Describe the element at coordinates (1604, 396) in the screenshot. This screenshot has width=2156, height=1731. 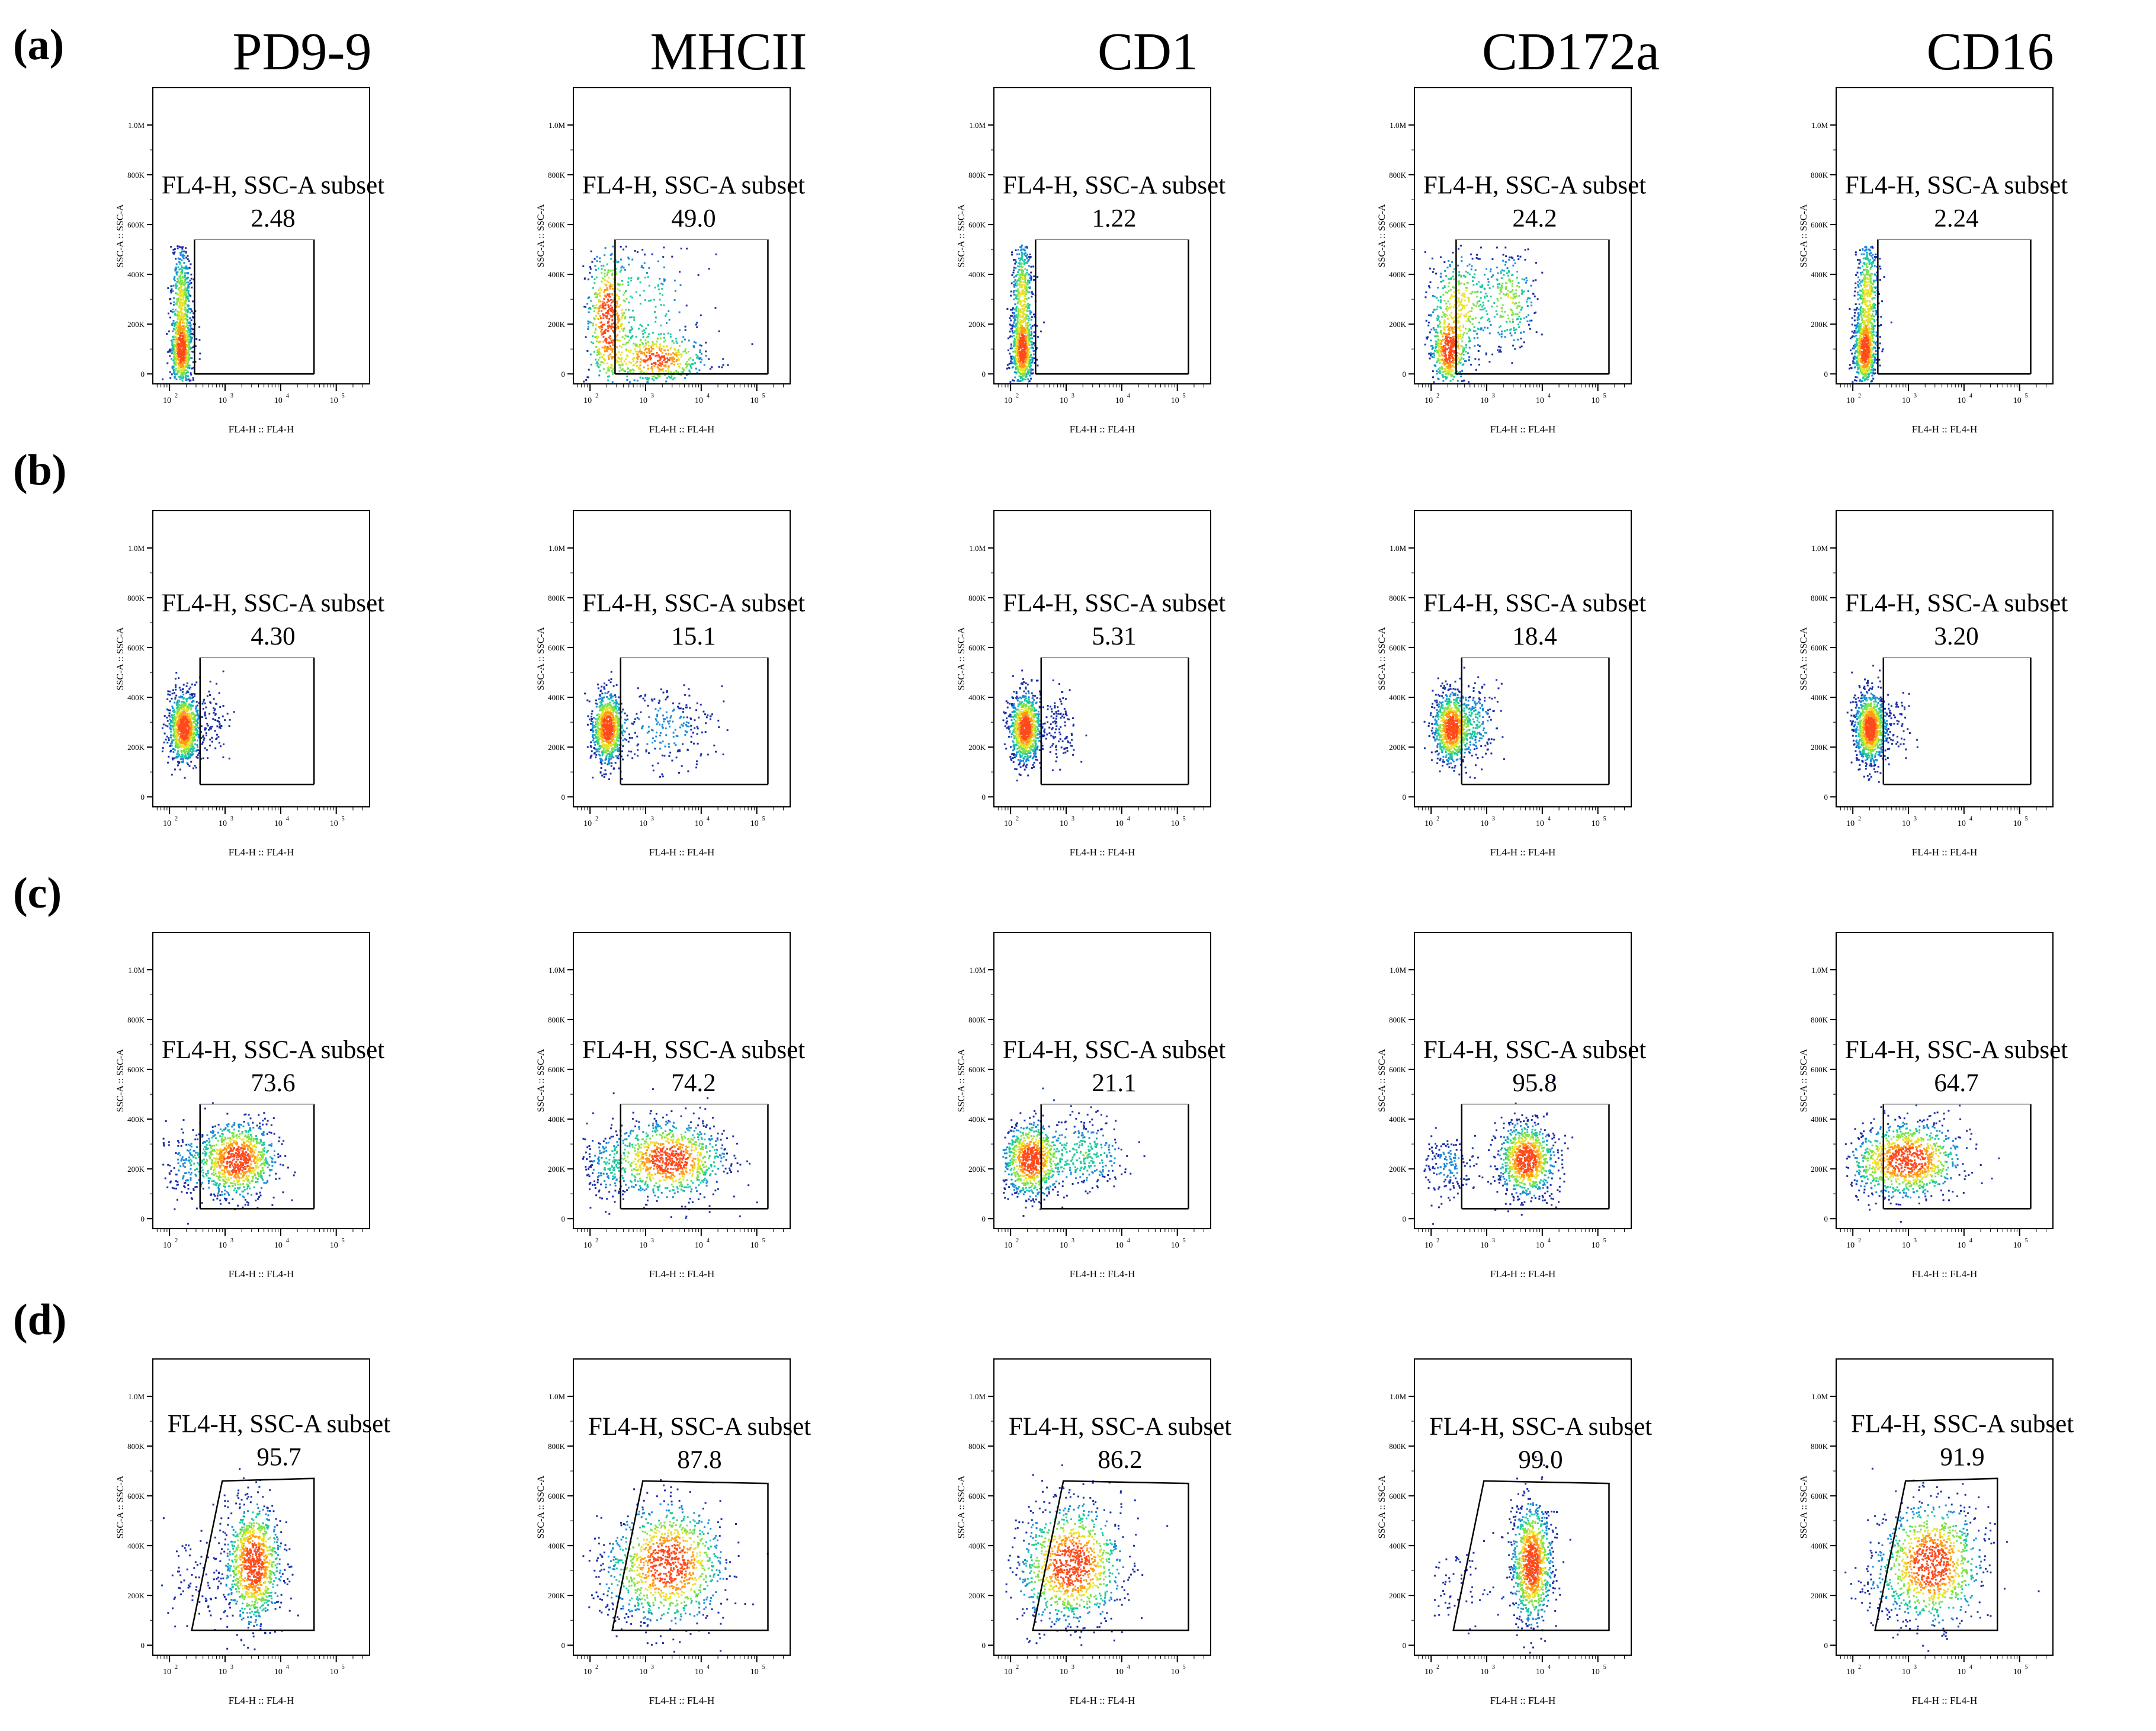
I see `x-tick-exponent: 5` at that location.